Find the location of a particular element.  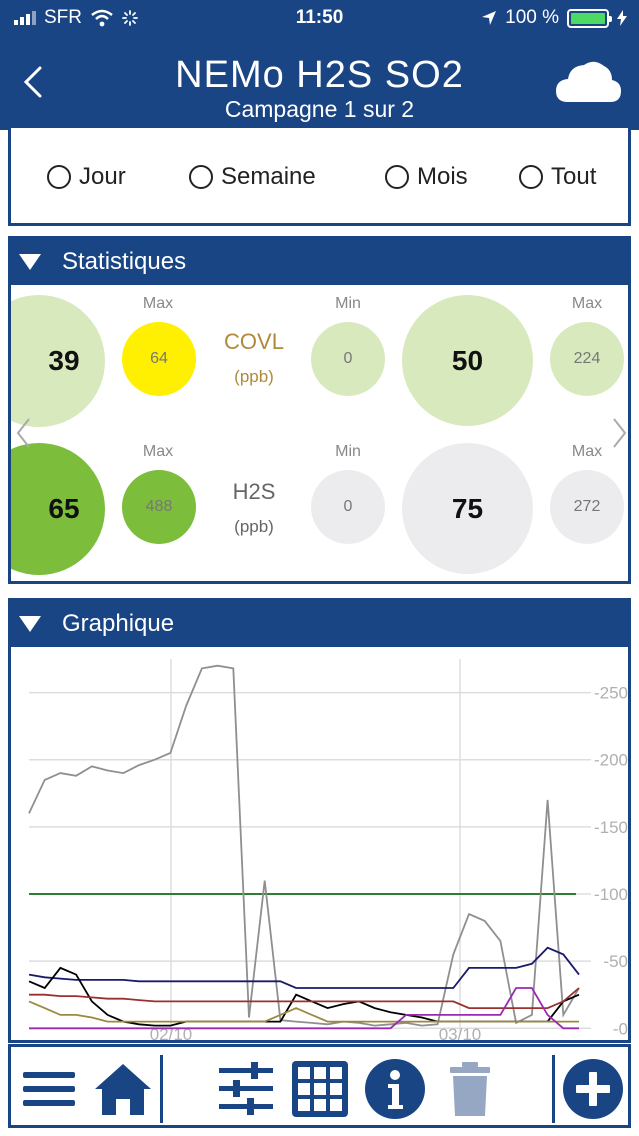

carrier-label: SFR is located at coordinates (63, 17).